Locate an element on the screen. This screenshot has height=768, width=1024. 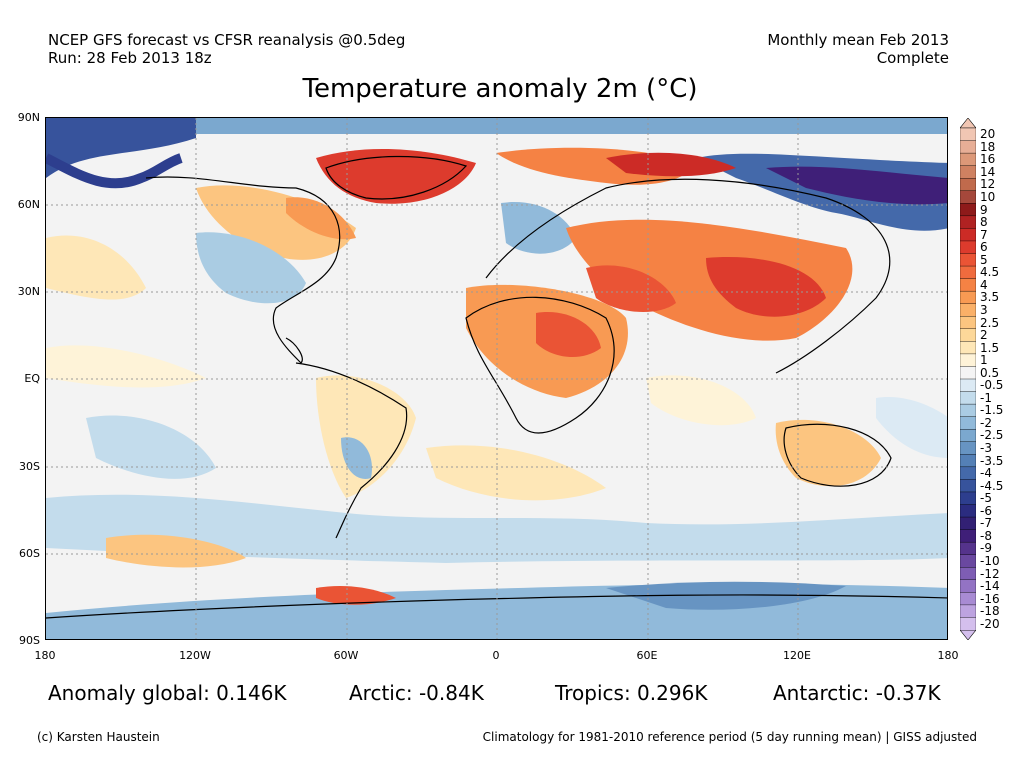
kara-warm-anomaly is located at coordinates (671, 164).